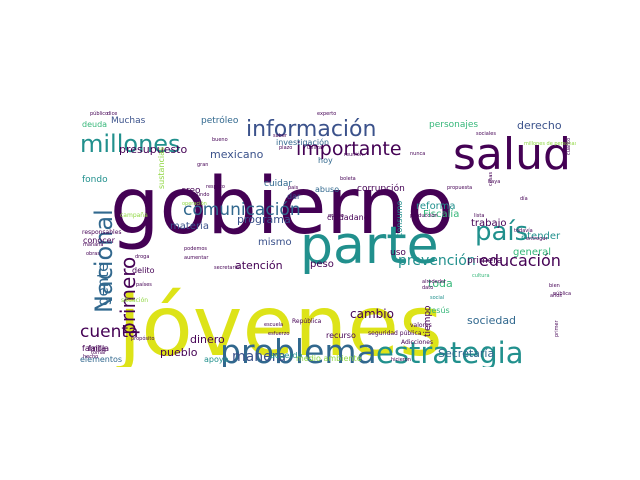  I want to click on word-país: país, so click(501, 232).